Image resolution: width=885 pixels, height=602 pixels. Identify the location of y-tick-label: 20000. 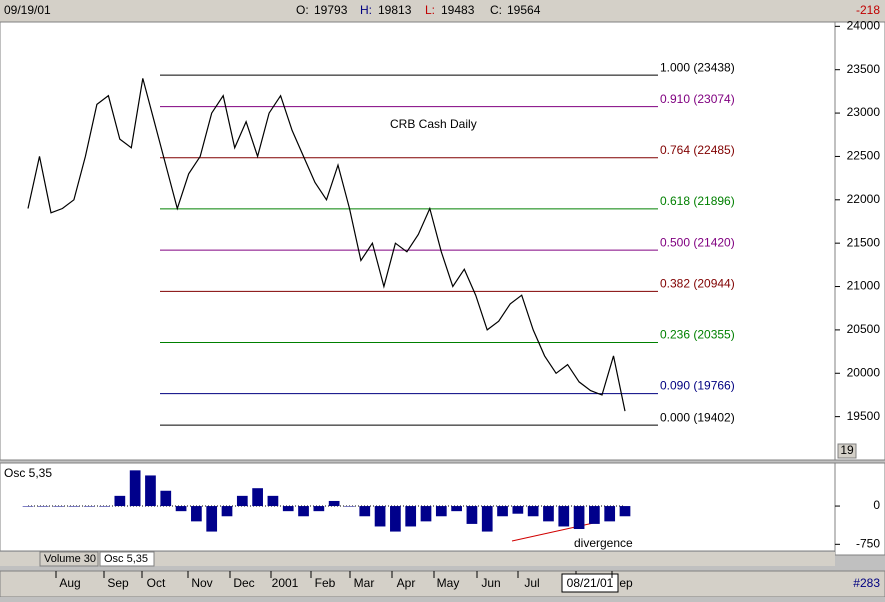
(864, 372).